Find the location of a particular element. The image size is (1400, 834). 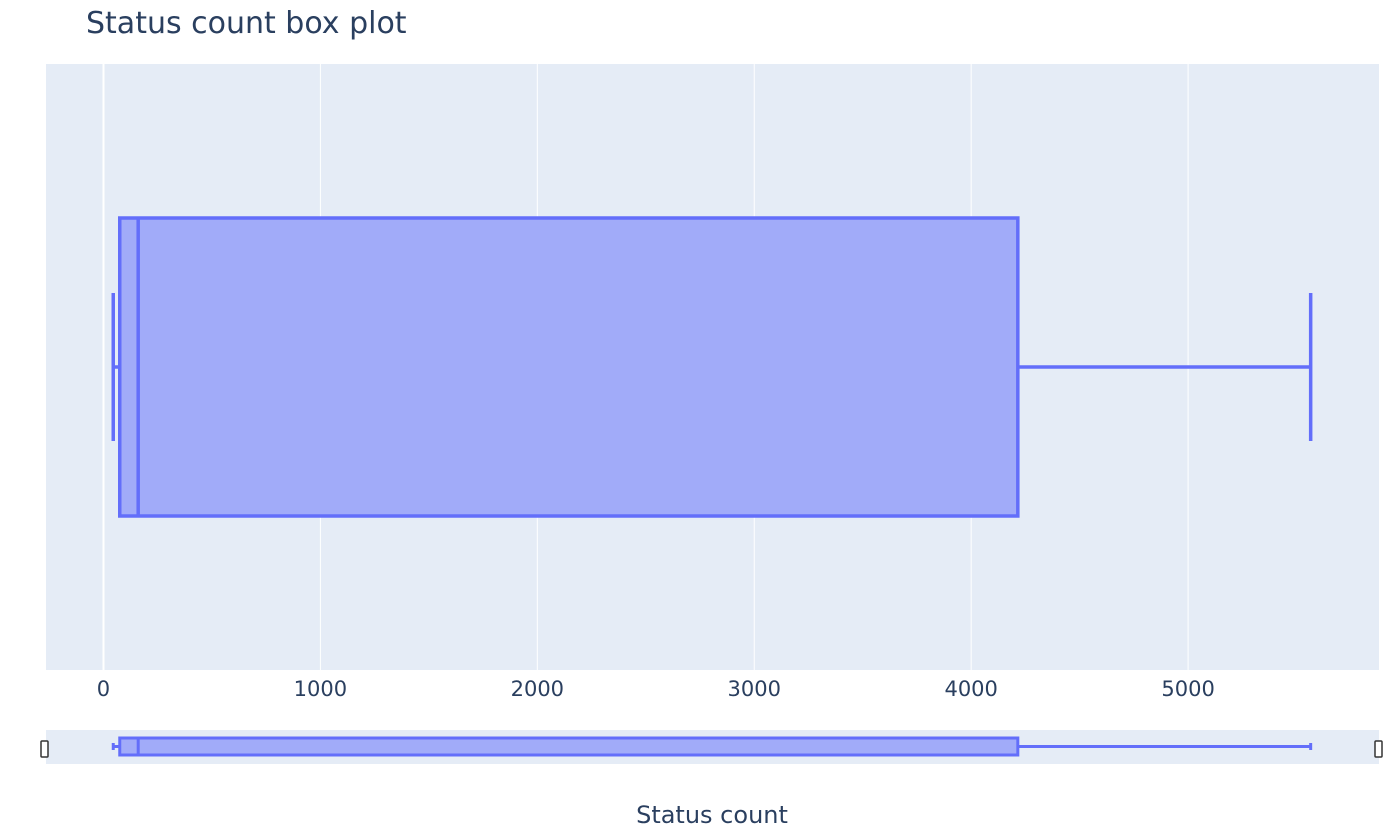

x-tick-label: 1000 is located at coordinates (320, 689).